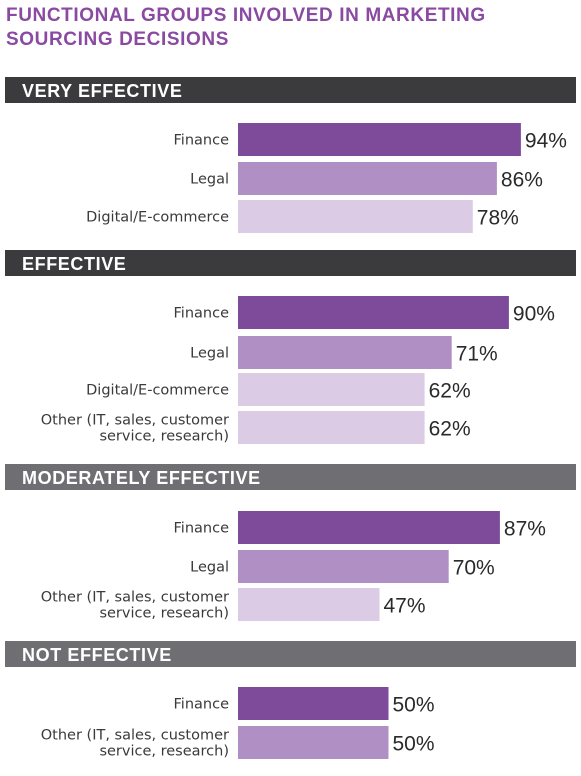 Image resolution: width=581 pixels, height=776 pixels. I want to click on data-label: 90%, so click(534, 314).